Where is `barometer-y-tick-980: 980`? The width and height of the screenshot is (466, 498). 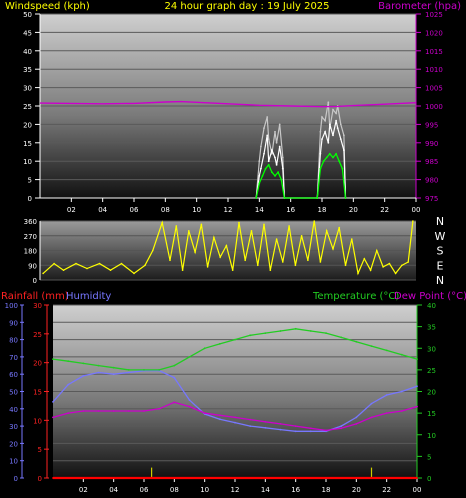
barometer-y-tick-980: 980 is located at coordinates (431, 181).